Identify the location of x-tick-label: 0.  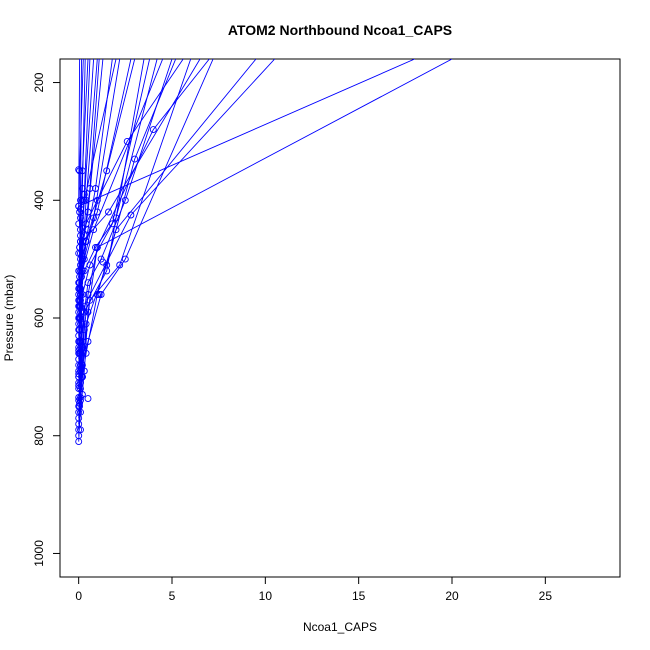
(78, 596).